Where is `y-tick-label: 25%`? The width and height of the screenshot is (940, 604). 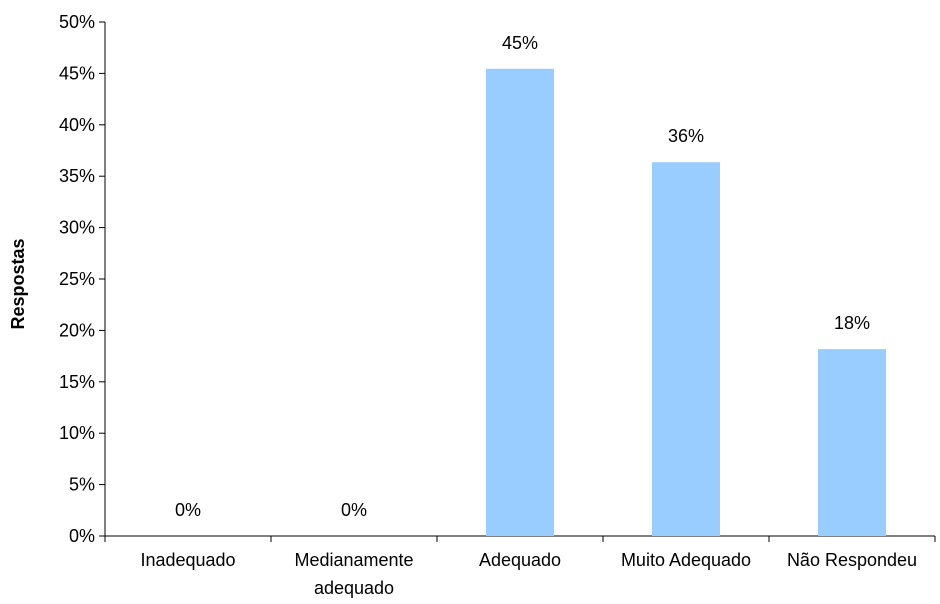 y-tick-label: 25% is located at coordinates (77, 279).